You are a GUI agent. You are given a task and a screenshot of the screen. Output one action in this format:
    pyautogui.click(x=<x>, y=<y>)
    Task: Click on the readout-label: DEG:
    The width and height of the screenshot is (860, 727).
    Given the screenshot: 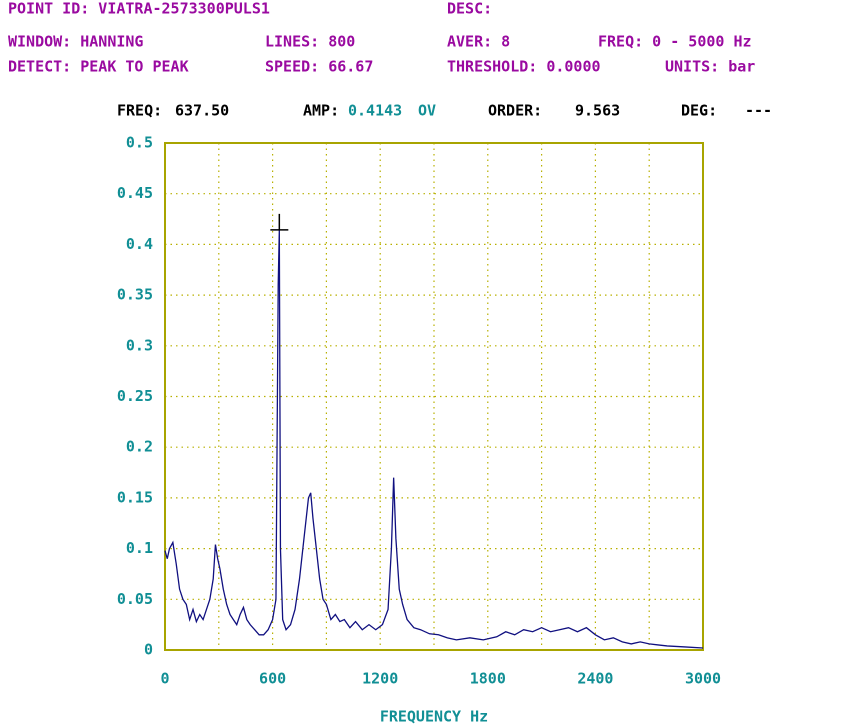 What is the action you would take?
    pyautogui.click(x=699, y=111)
    